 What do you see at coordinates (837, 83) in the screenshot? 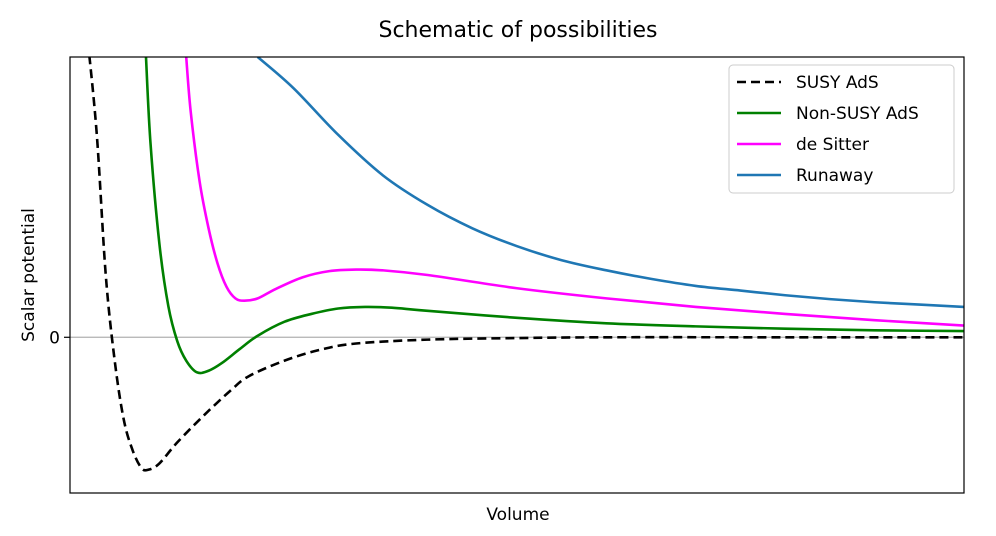
I see `legend-label: SUSY AdS` at bounding box center [837, 83].